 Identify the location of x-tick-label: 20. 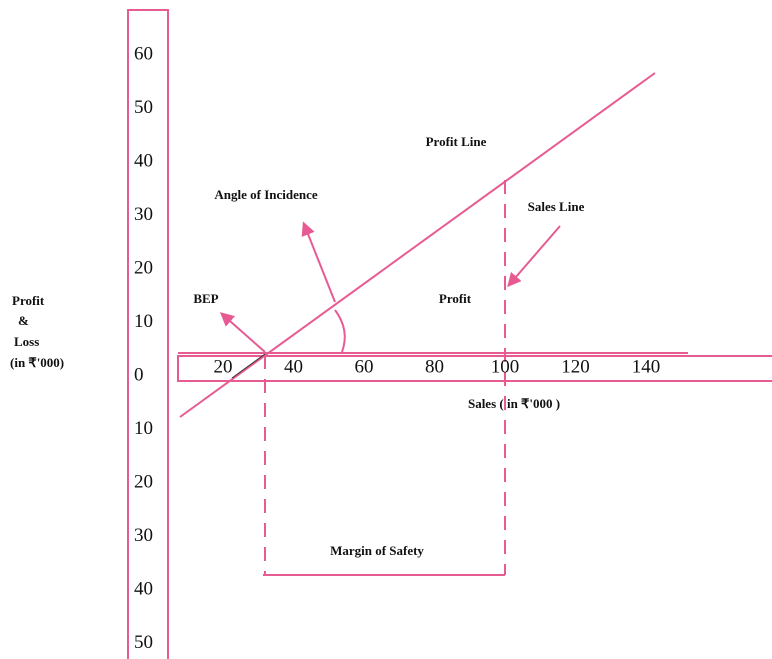
(223, 366).